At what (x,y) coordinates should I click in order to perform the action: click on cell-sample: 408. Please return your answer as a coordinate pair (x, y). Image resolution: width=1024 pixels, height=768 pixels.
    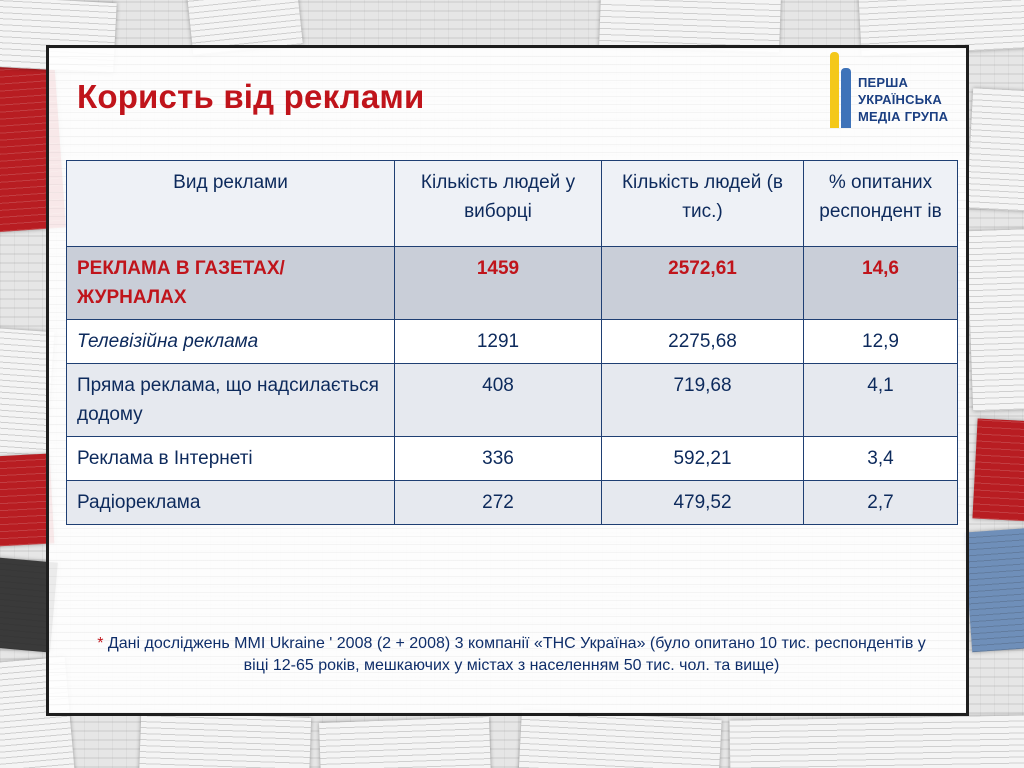
    Looking at the image, I should click on (498, 400).